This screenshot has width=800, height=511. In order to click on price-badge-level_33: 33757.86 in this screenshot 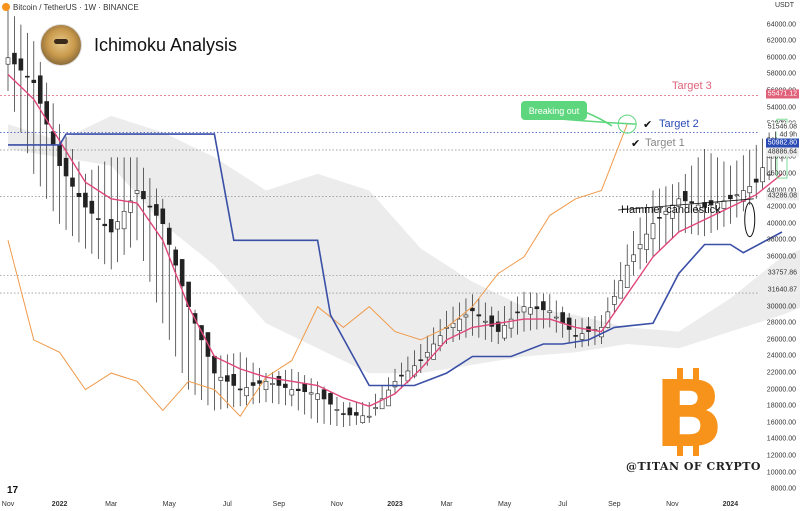, I will do `click(782, 273)`.